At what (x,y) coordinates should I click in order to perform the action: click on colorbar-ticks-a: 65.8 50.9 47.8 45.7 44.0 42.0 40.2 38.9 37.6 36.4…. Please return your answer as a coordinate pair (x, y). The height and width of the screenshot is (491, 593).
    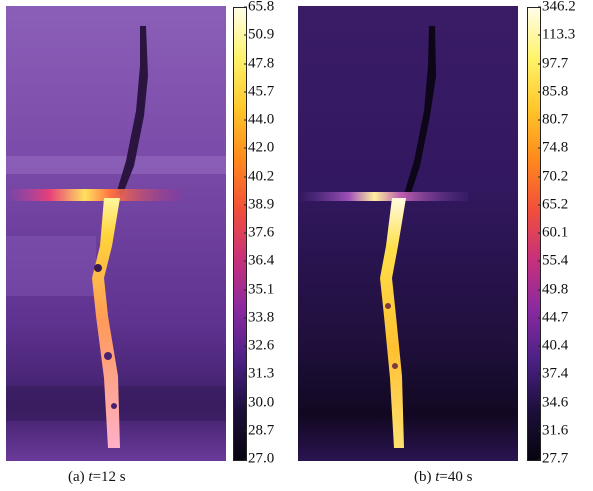
    Looking at the image, I should click on (269, 233).